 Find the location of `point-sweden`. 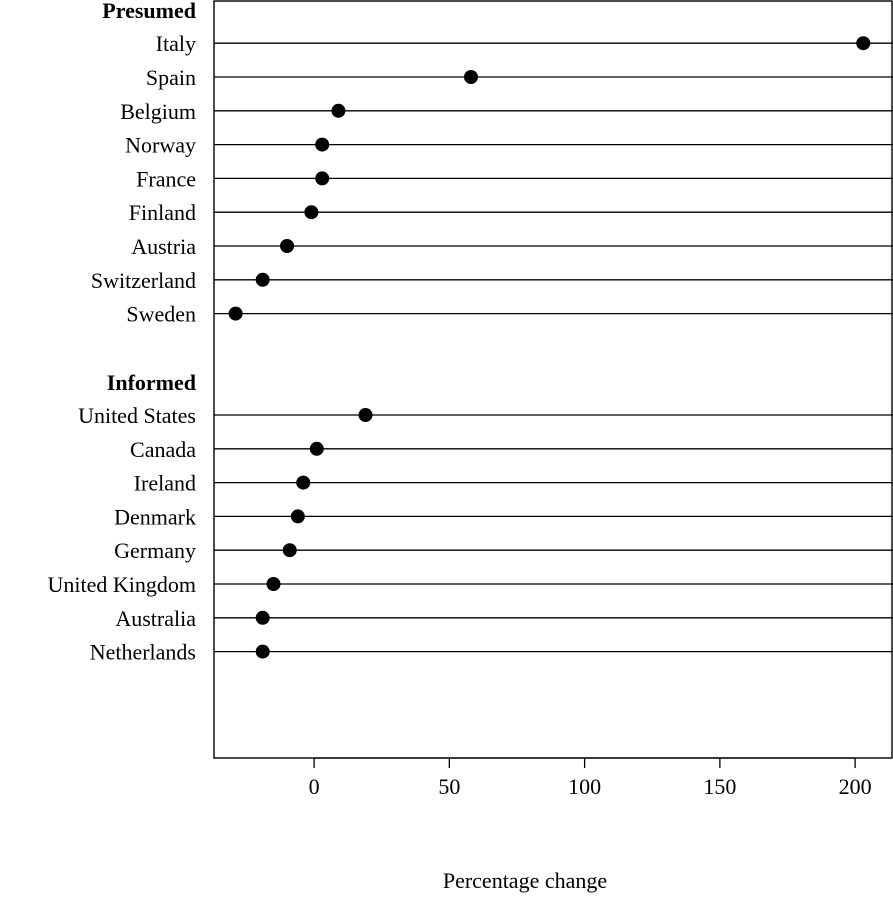

point-sweden is located at coordinates (235, 313).